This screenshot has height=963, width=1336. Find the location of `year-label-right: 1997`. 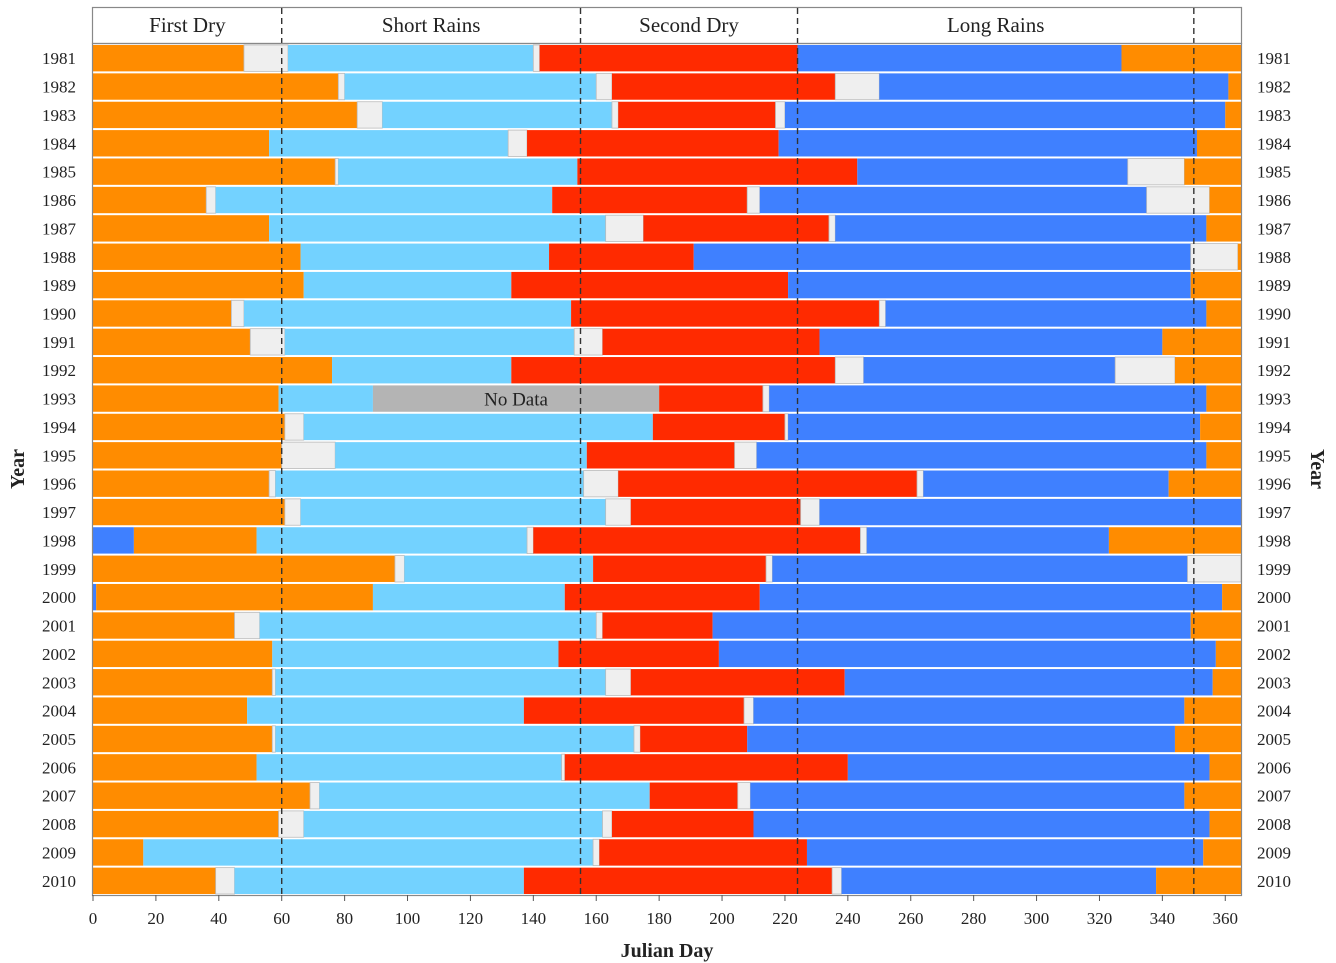

year-label-right: 1997 is located at coordinates (1274, 512).